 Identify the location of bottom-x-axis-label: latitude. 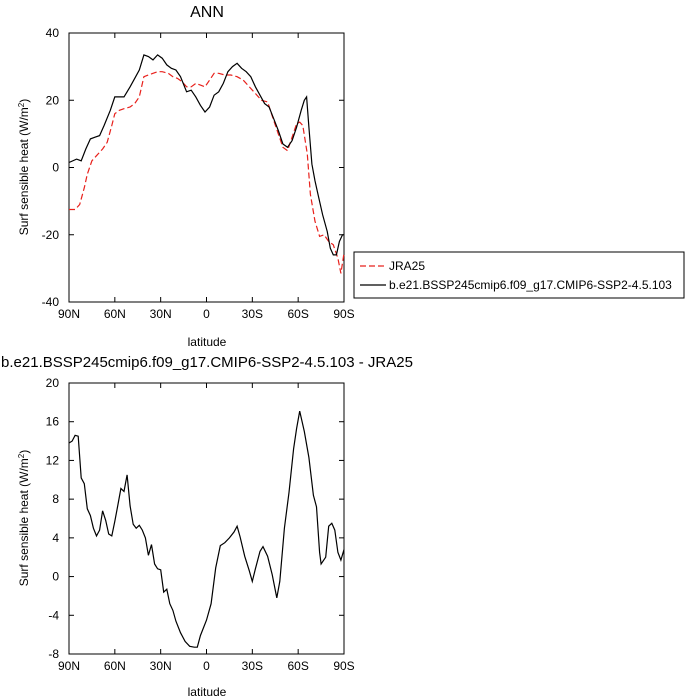
(207, 692).